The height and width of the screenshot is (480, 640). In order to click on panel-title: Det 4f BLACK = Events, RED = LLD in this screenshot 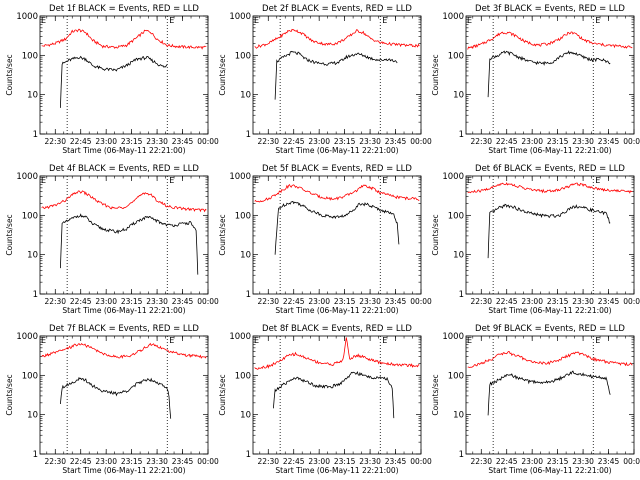, I will do `click(124, 169)`.